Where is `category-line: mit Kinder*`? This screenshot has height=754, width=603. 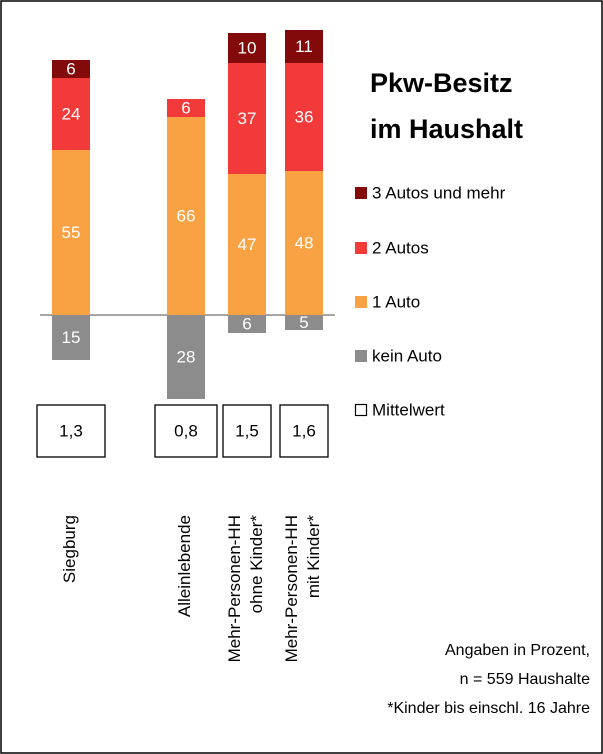
category-line: mit Kinder* is located at coordinates (313, 557).